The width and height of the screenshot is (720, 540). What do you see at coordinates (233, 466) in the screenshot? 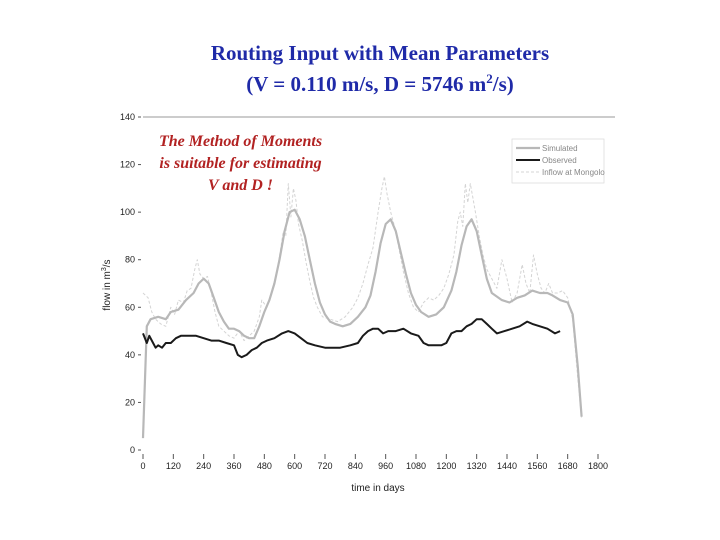
I see `x-tick-label-360: 360` at bounding box center [233, 466].